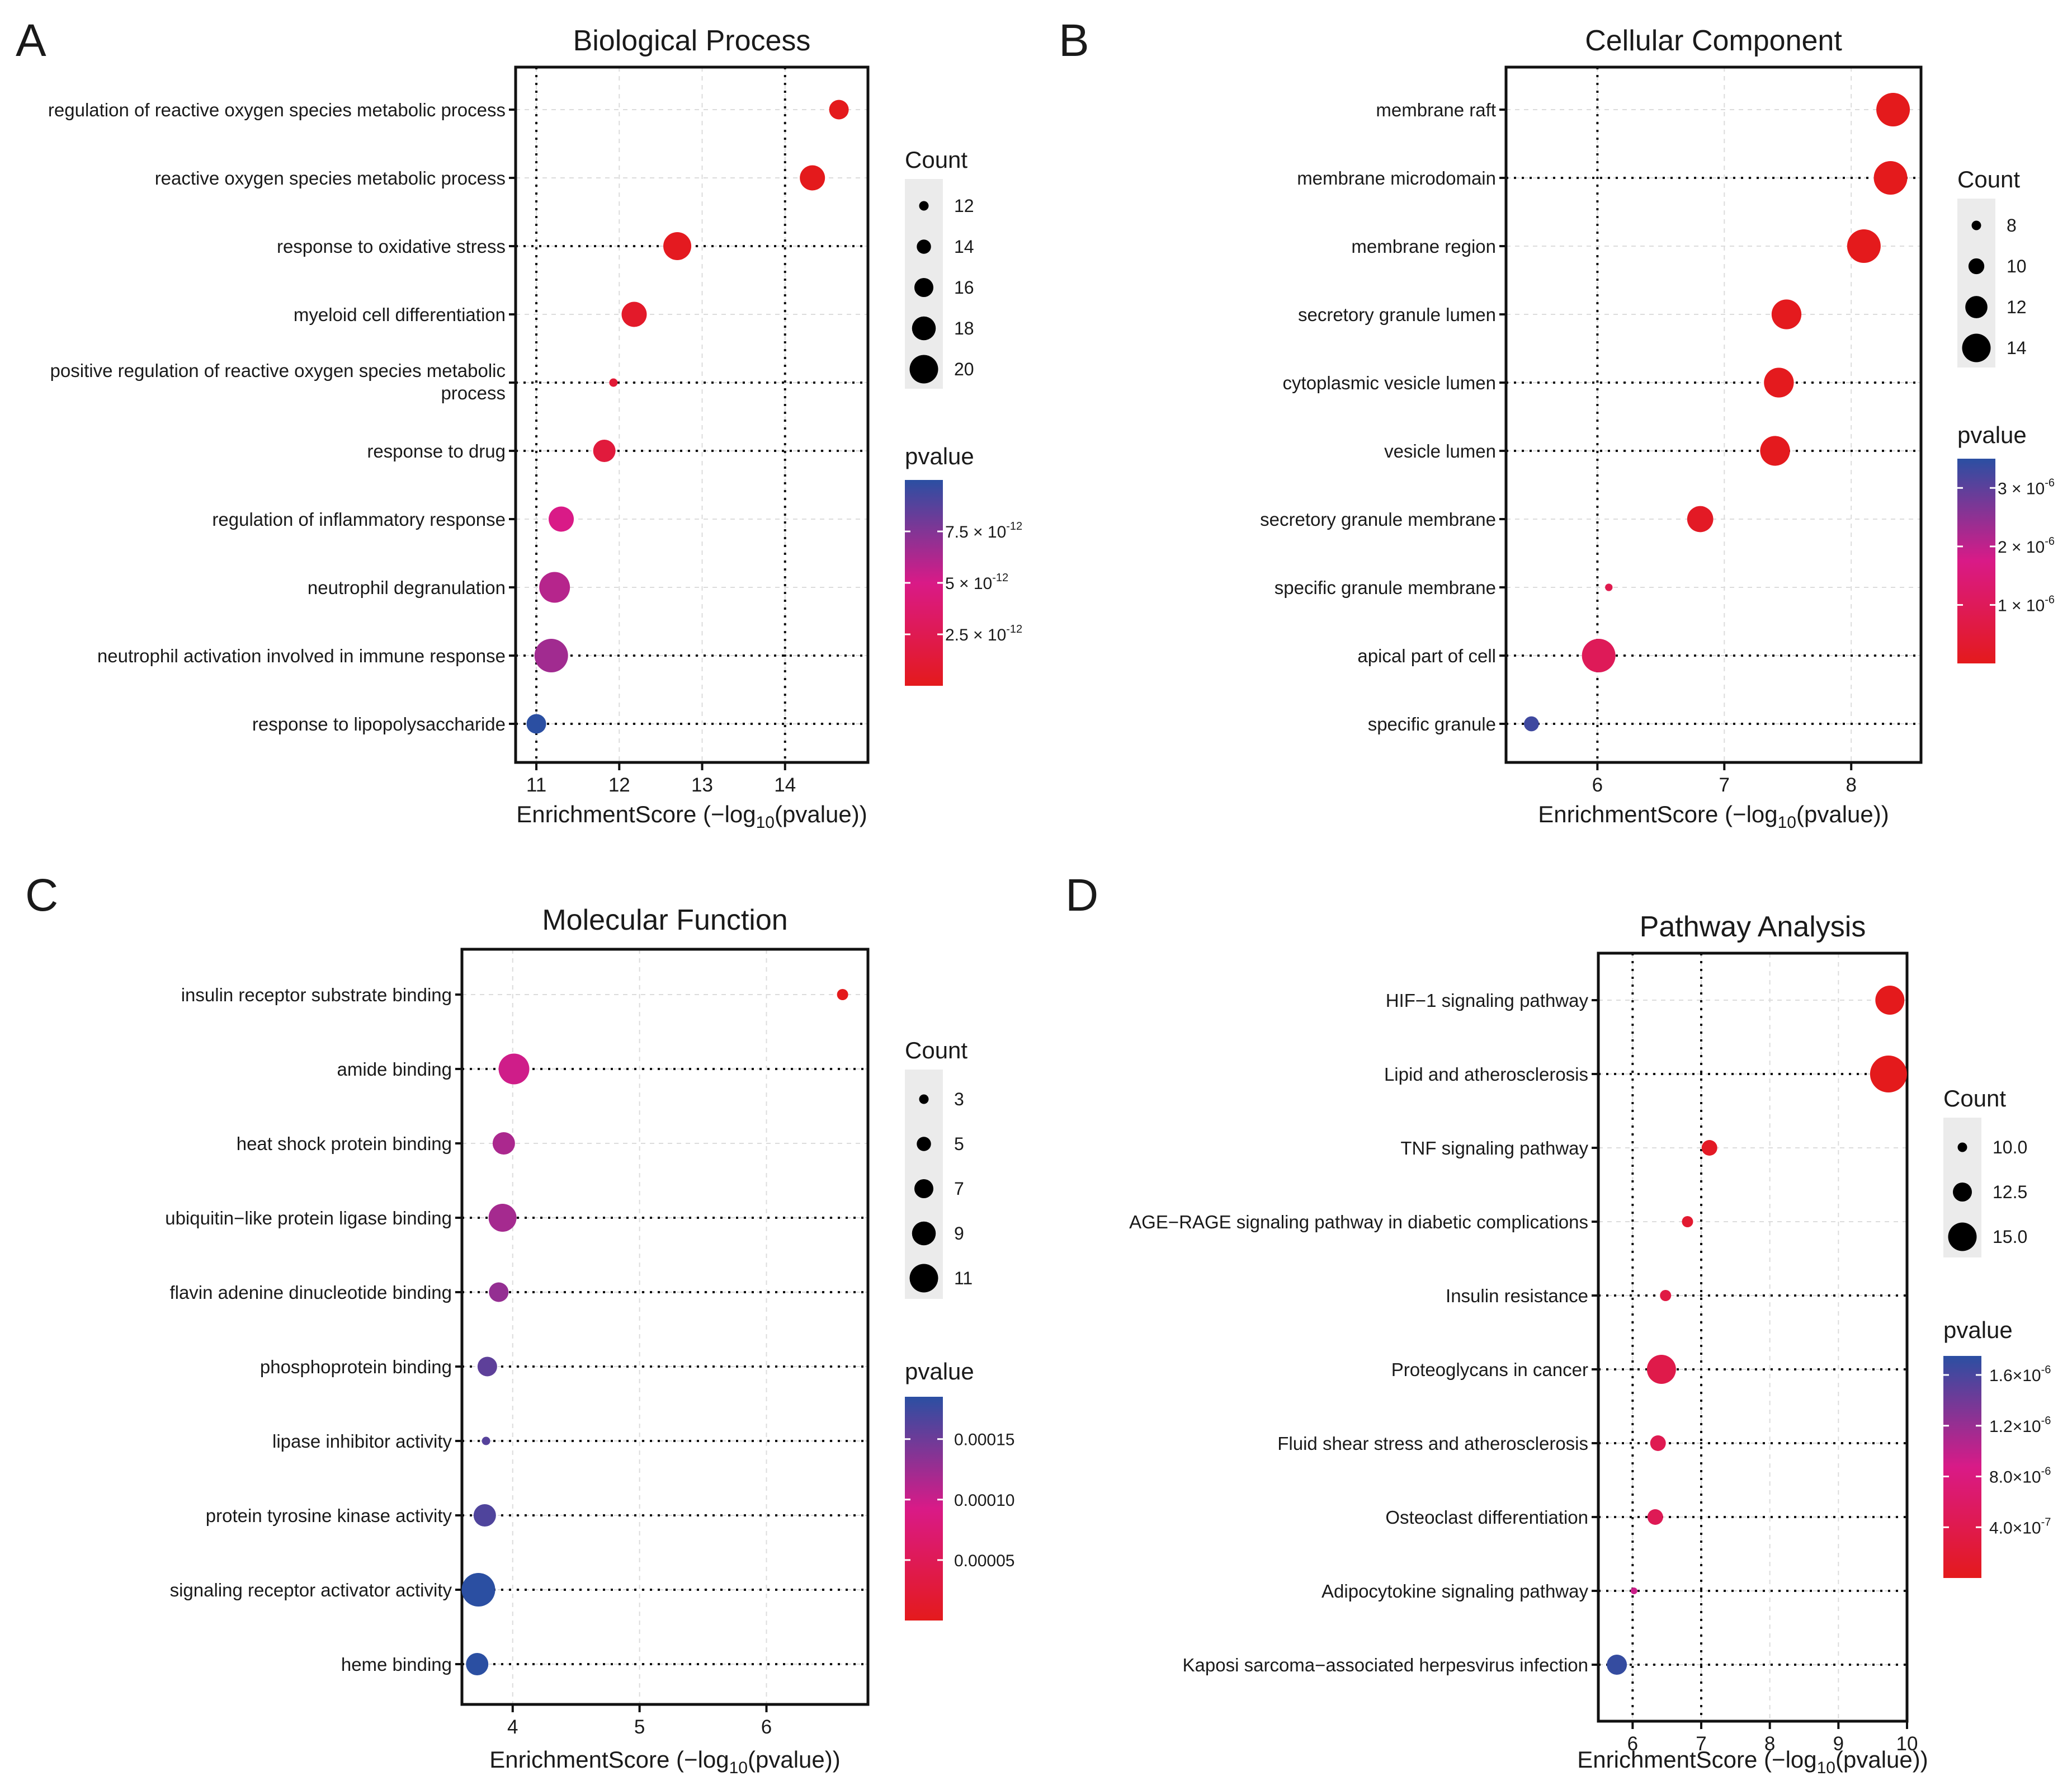 The height and width of the screenshot is (1790, 2072). I want to click on category-label: Osteoclast differentiation, so click(1486, 1517).